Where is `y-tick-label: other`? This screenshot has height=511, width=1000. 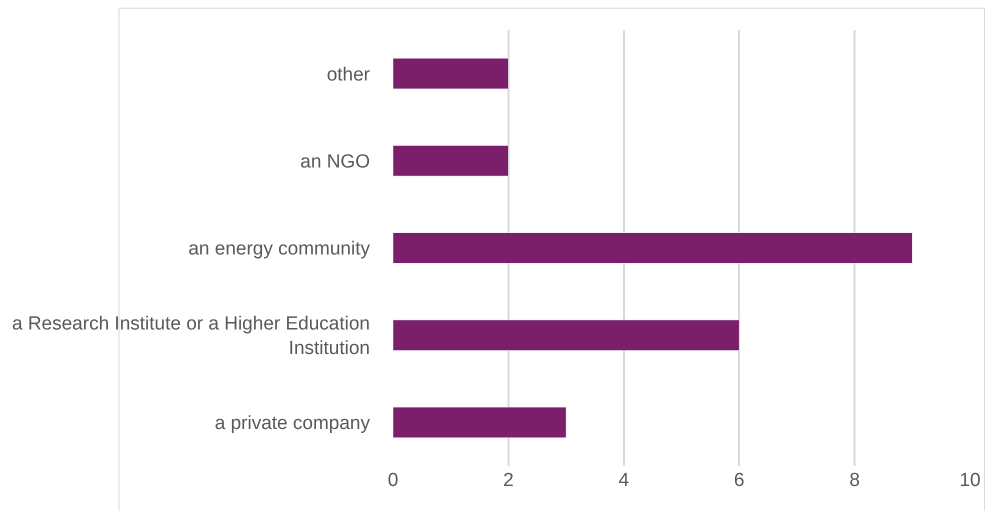 y-tick-label: other is located at coordinates (348, 75).